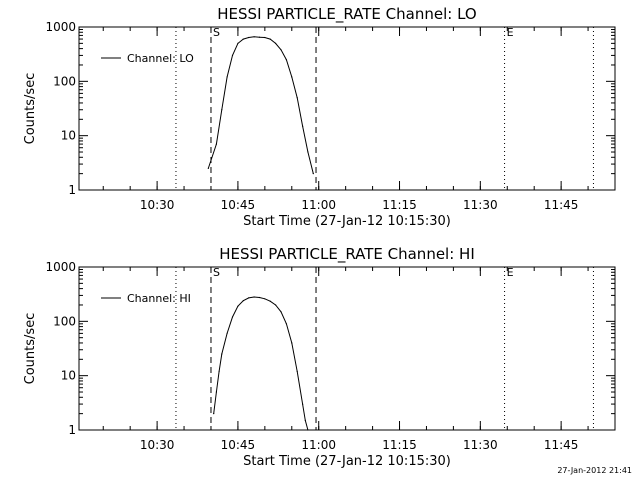 The width and height of the screenshot is (640, 480). What do you see at coordinates (159, 298) in the screenshot?
I see `legend-label: Channel: HI` at bounding box center [159, 298].